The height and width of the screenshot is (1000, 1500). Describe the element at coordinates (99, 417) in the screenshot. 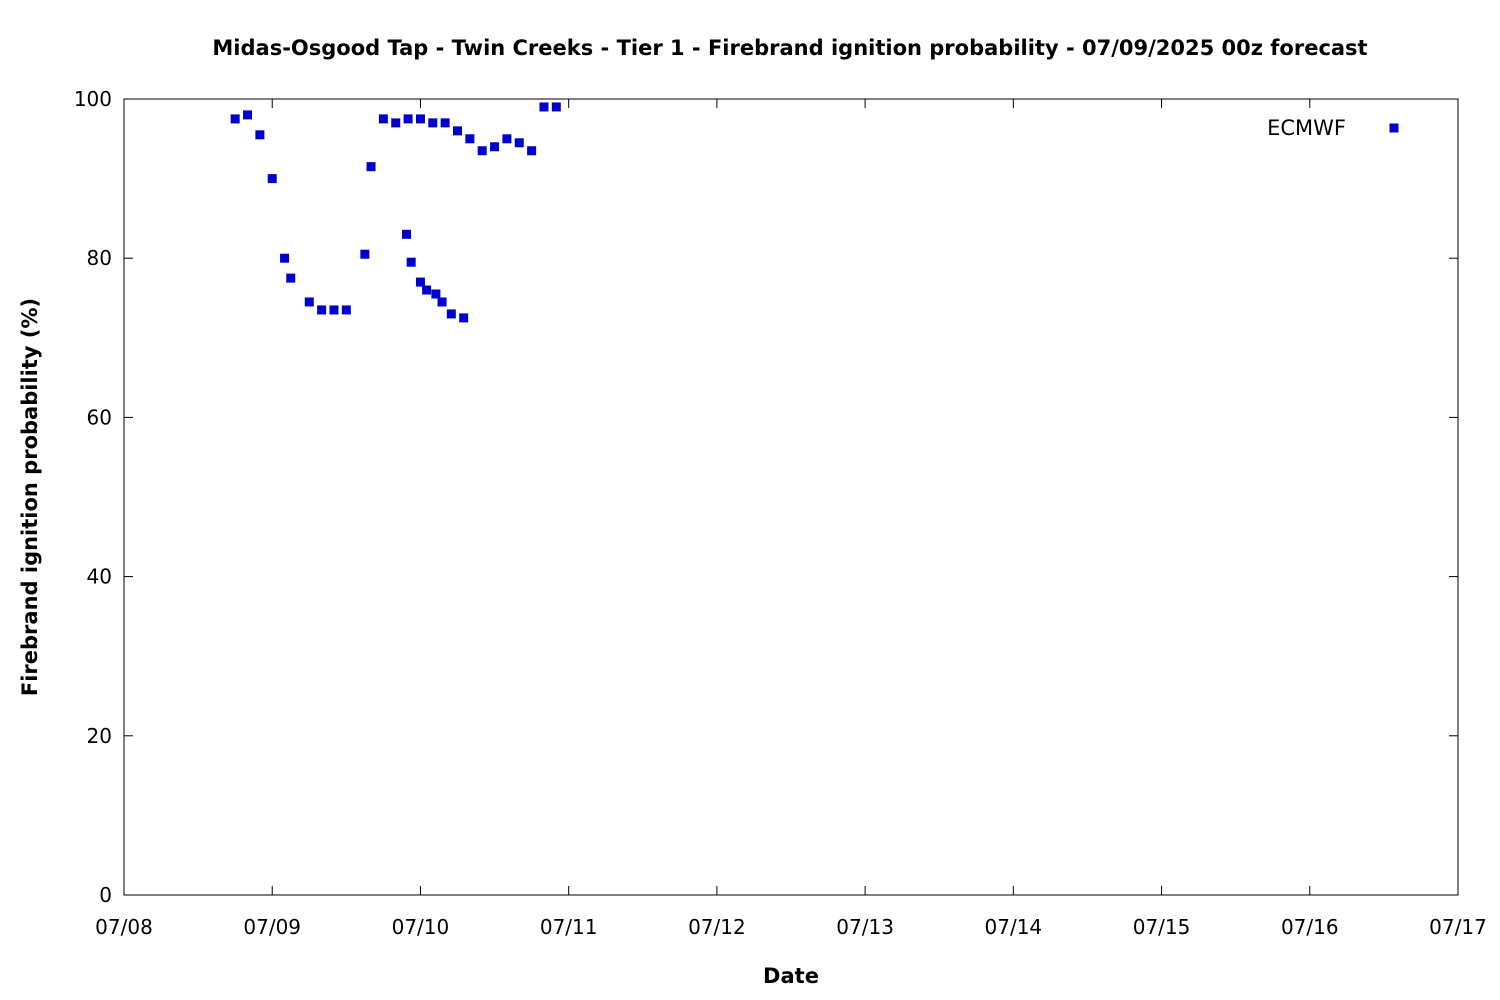

I see `y-tick-label: 60` at that location.